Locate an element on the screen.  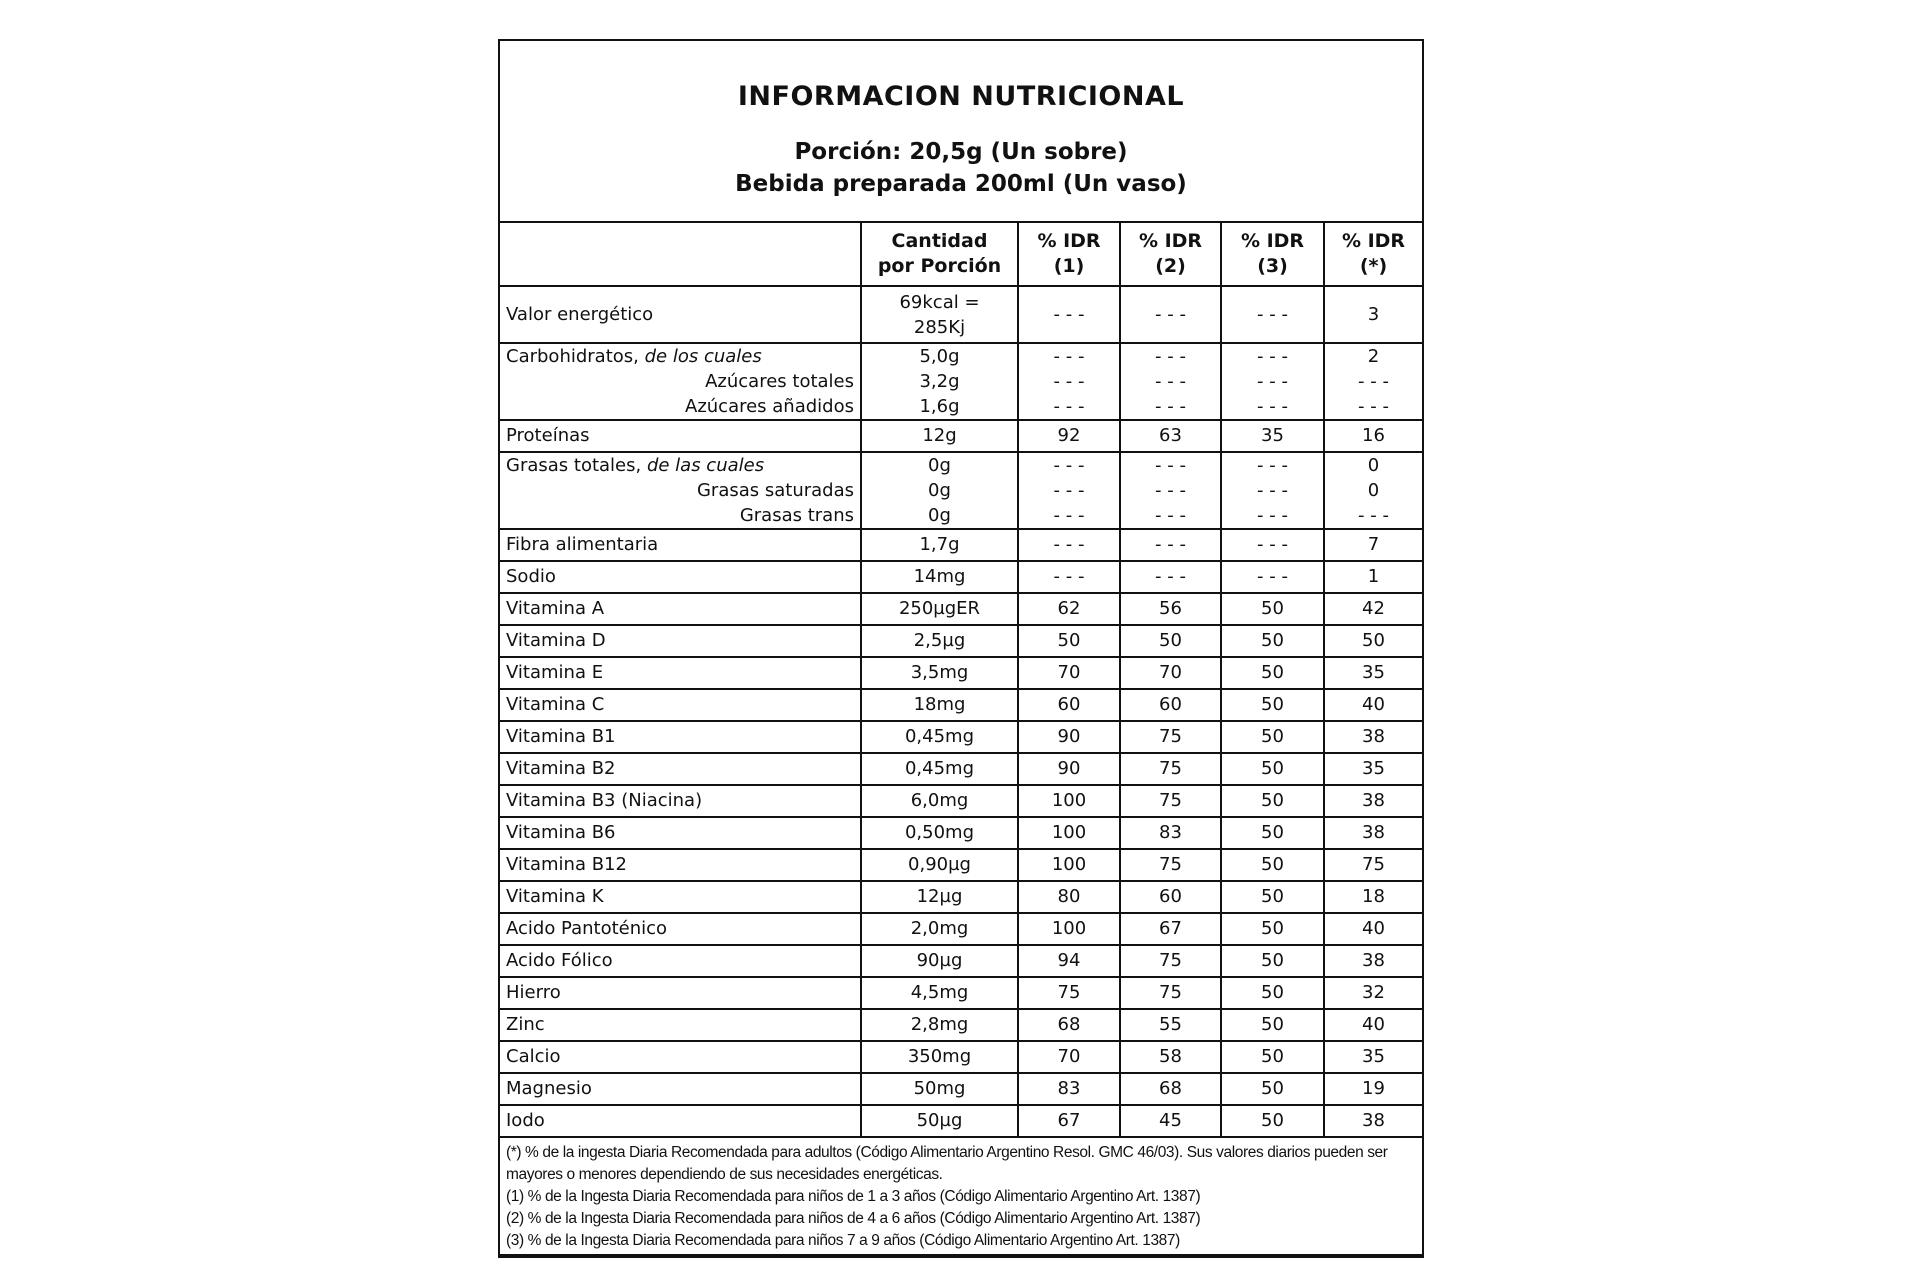
table-row: Hierro 4,5mg 75 75 50 32 is located at coordinates (961, 993).